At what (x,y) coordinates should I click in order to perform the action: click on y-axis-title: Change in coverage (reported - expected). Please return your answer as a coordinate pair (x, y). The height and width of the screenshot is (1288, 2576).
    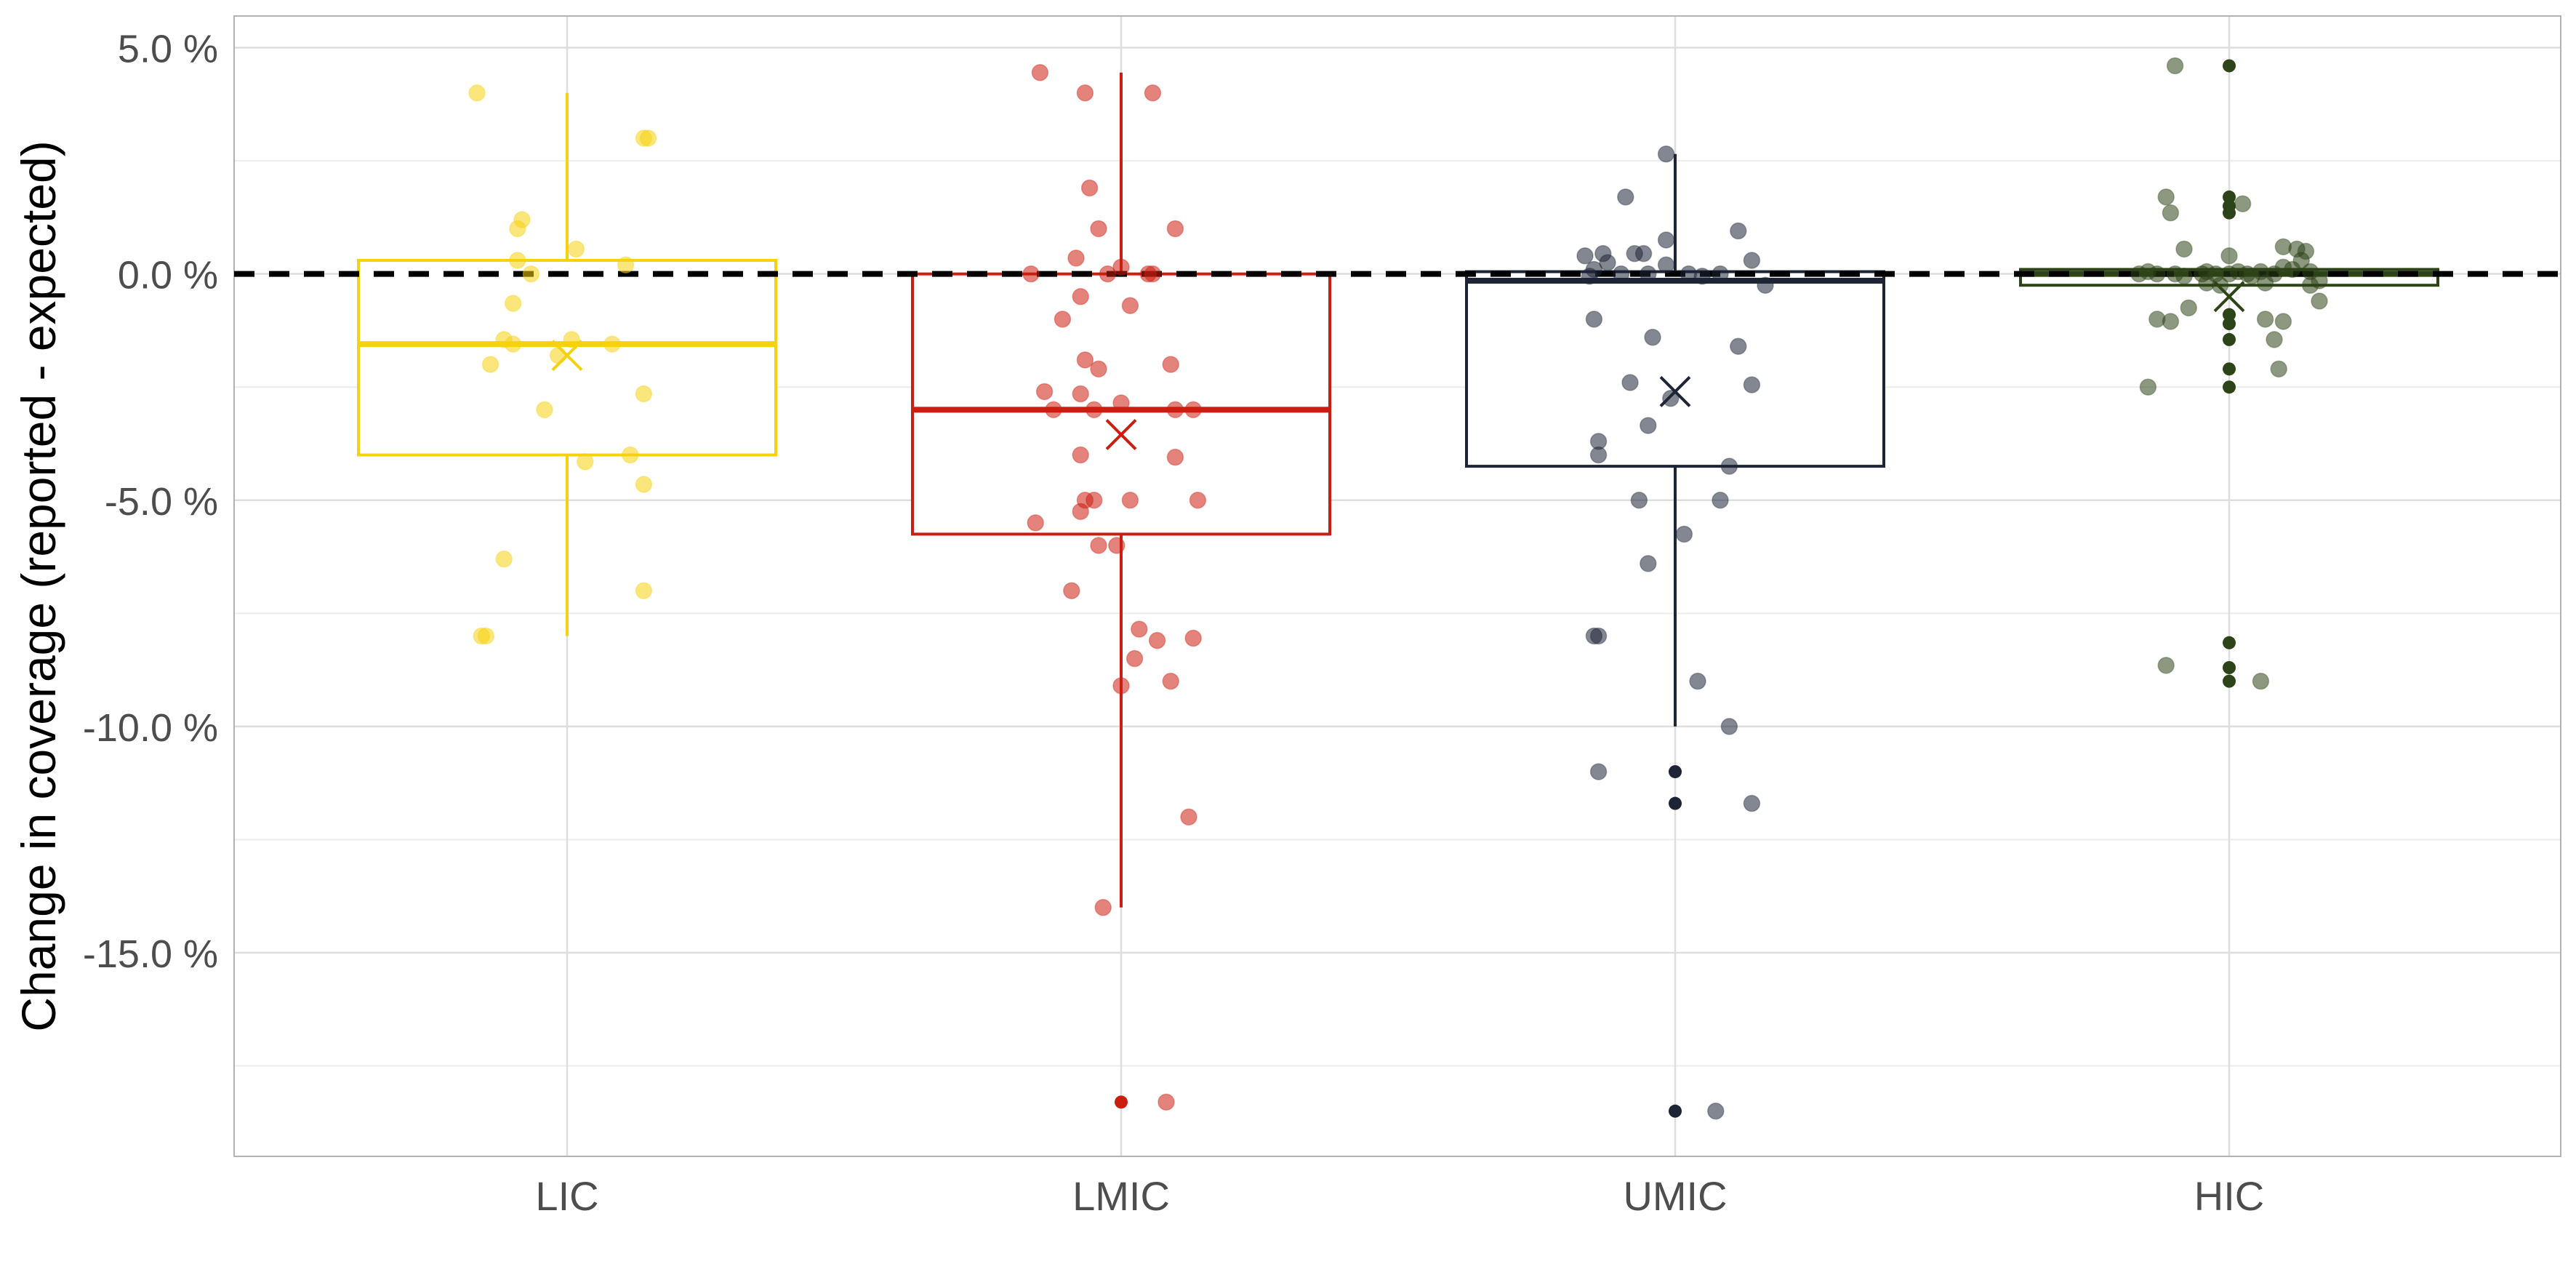
    Looking at the image, I should click on (38, 585).